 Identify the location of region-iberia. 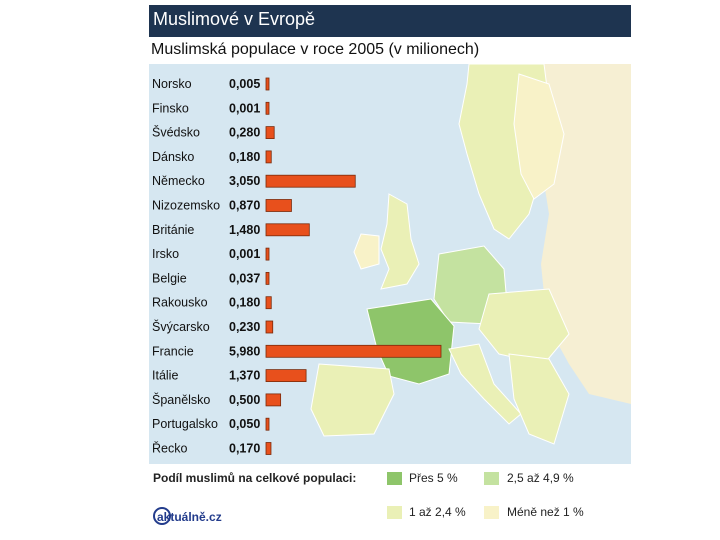
(352, 400).